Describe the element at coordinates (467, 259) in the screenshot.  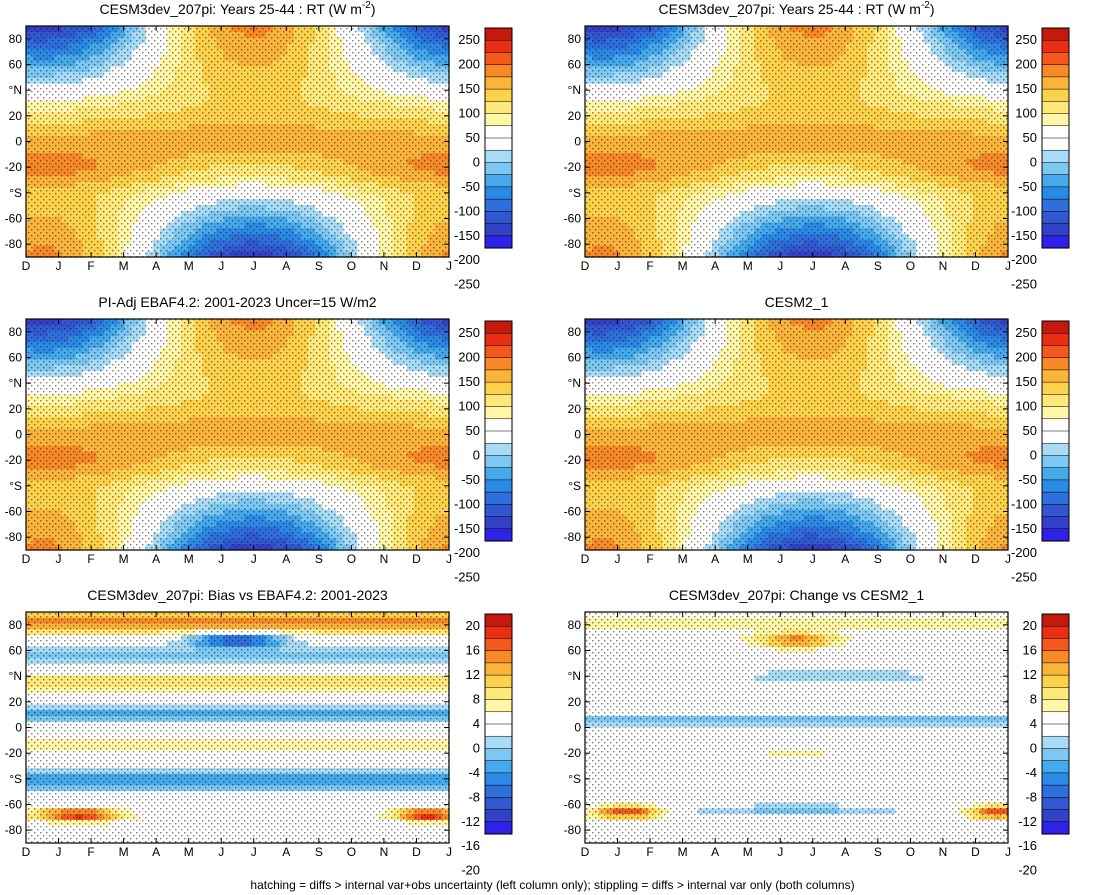
I see `colorbar-label: -200` at that location.